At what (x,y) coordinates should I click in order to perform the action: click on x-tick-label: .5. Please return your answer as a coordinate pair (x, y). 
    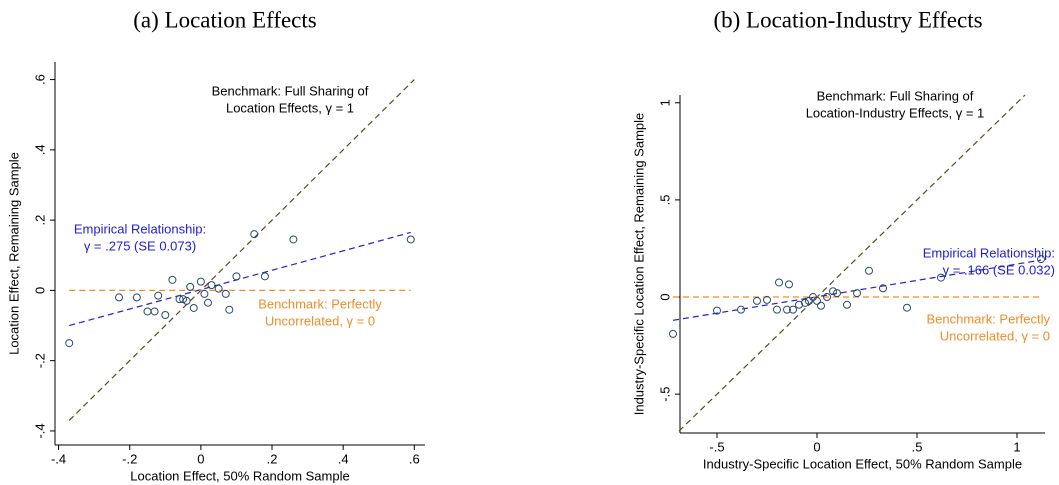
    Looking at the image, I should click on (917, 446).